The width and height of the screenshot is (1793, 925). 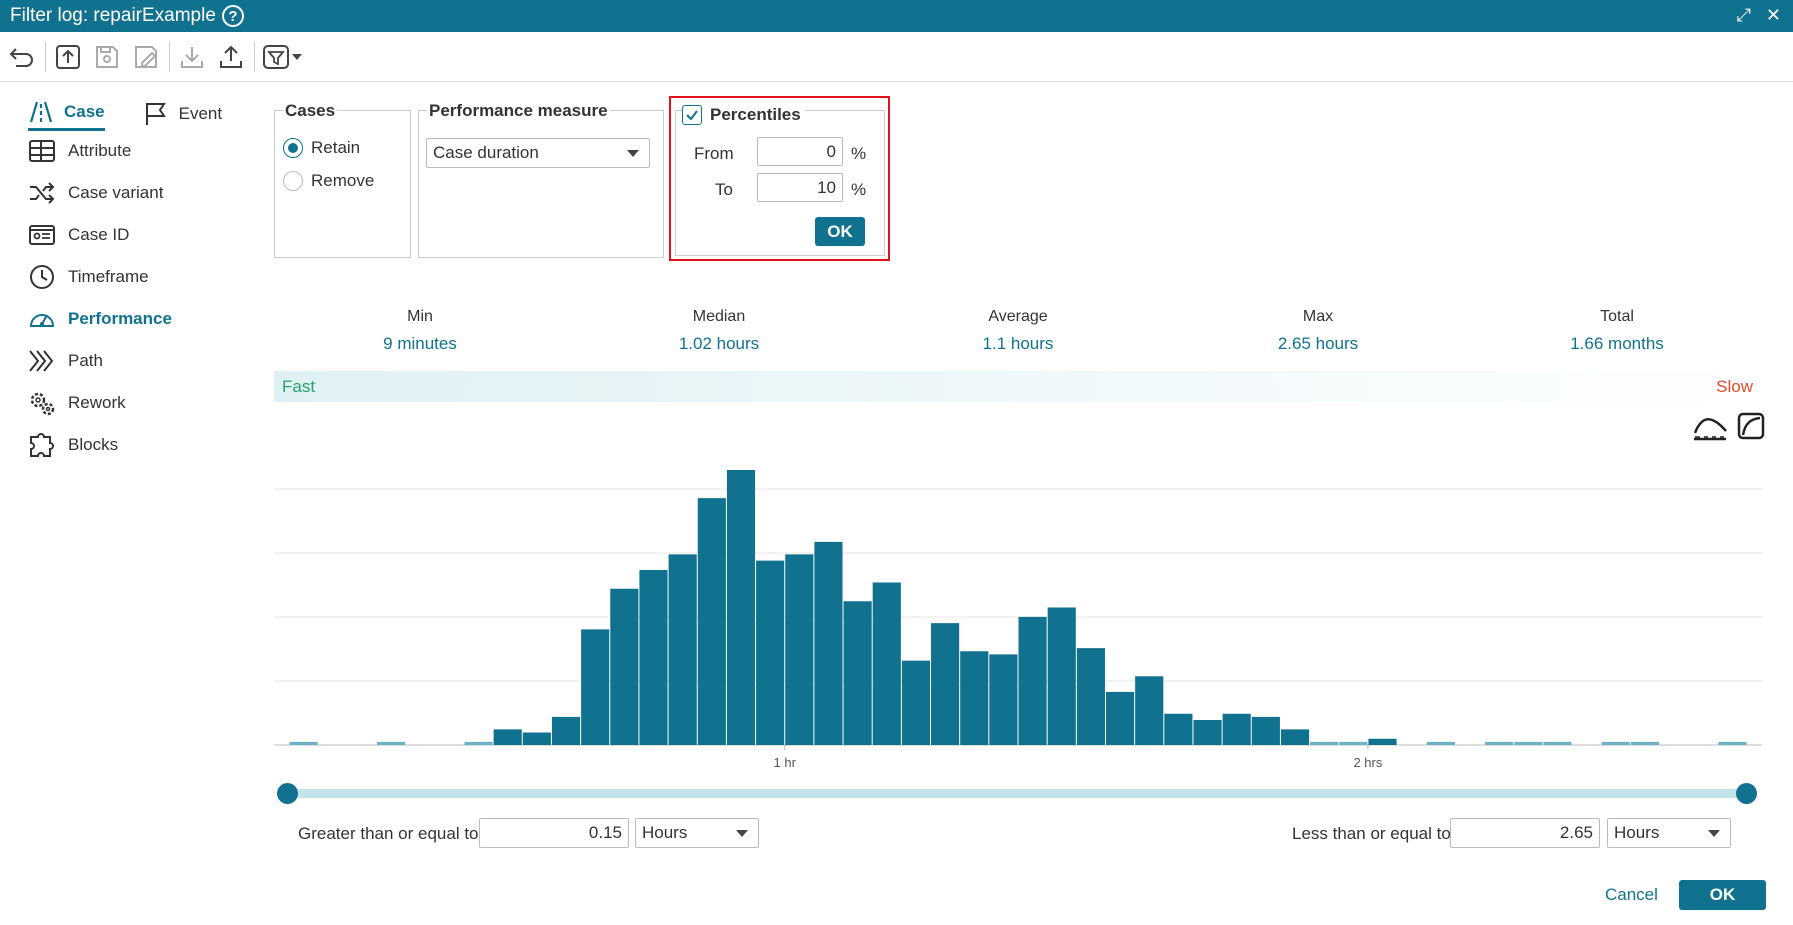 I want to click on range-min-handle, so click(x=287, y=793).